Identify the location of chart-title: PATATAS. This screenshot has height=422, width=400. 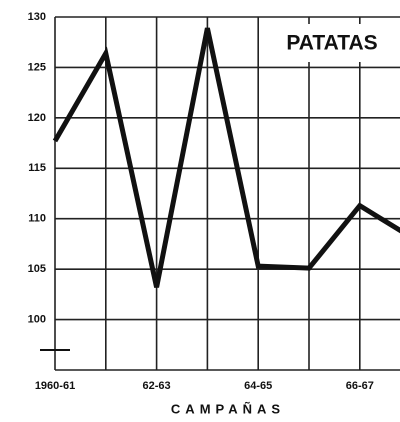
(331, 43).